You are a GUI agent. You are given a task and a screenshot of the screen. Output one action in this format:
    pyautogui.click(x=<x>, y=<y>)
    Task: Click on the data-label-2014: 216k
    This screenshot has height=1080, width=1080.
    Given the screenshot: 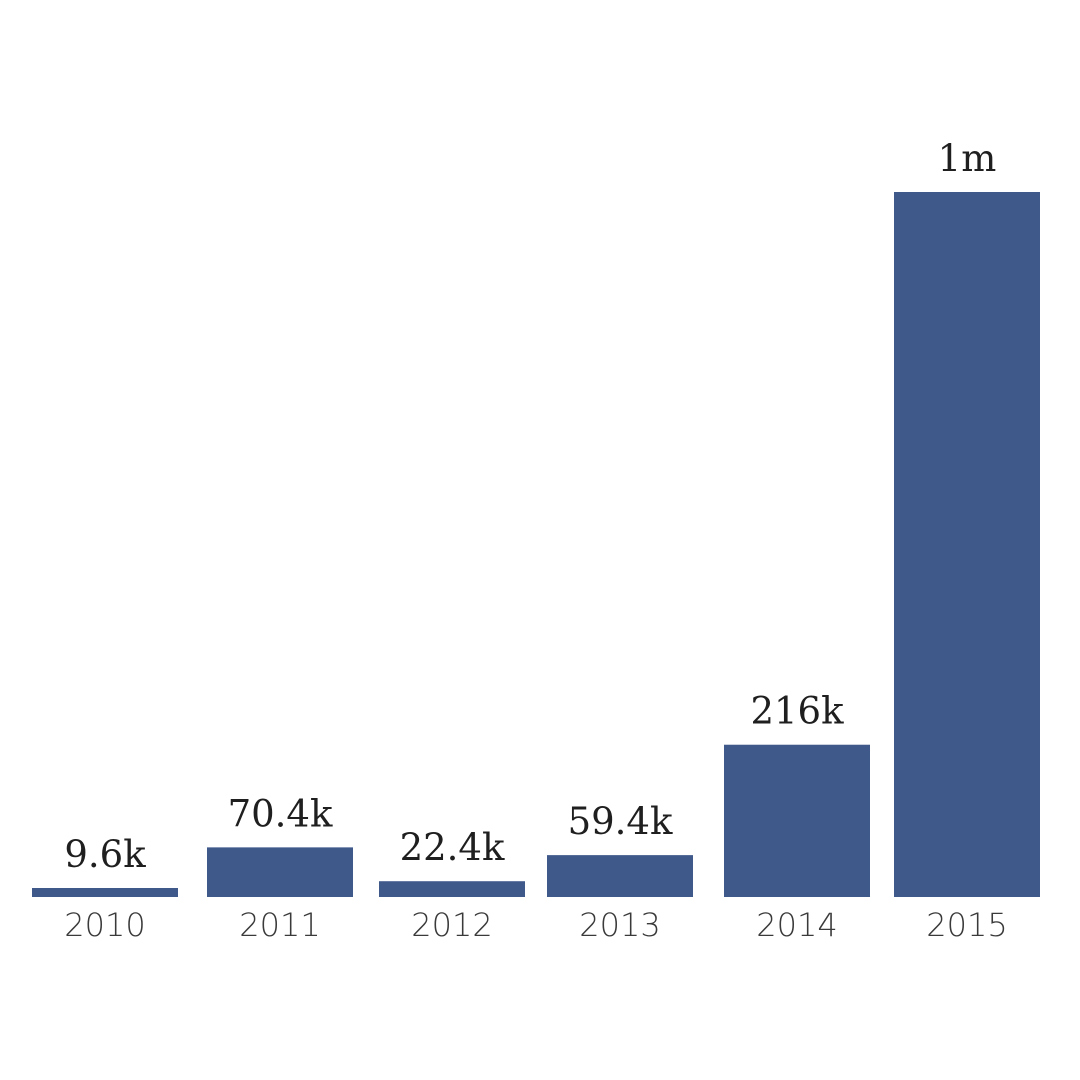 What is the action you would take?
    pyautogui.click(x=797, y=711)
    